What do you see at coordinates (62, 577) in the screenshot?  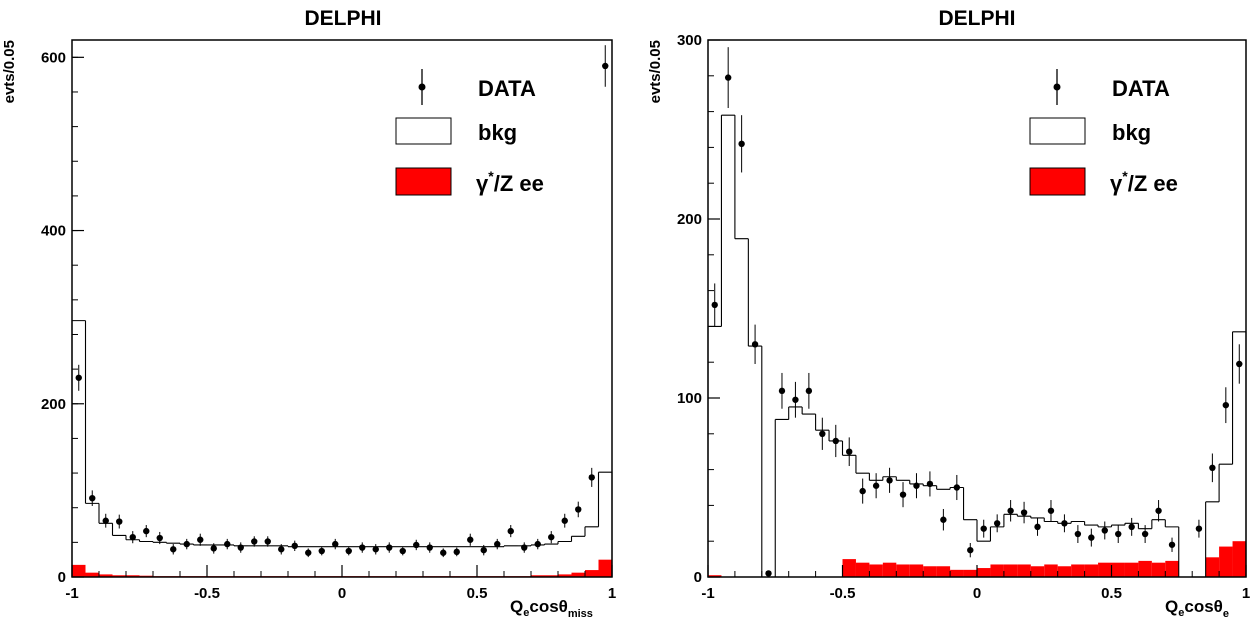 I see `y-tick-label: 0` at bounding box center [62, 577].